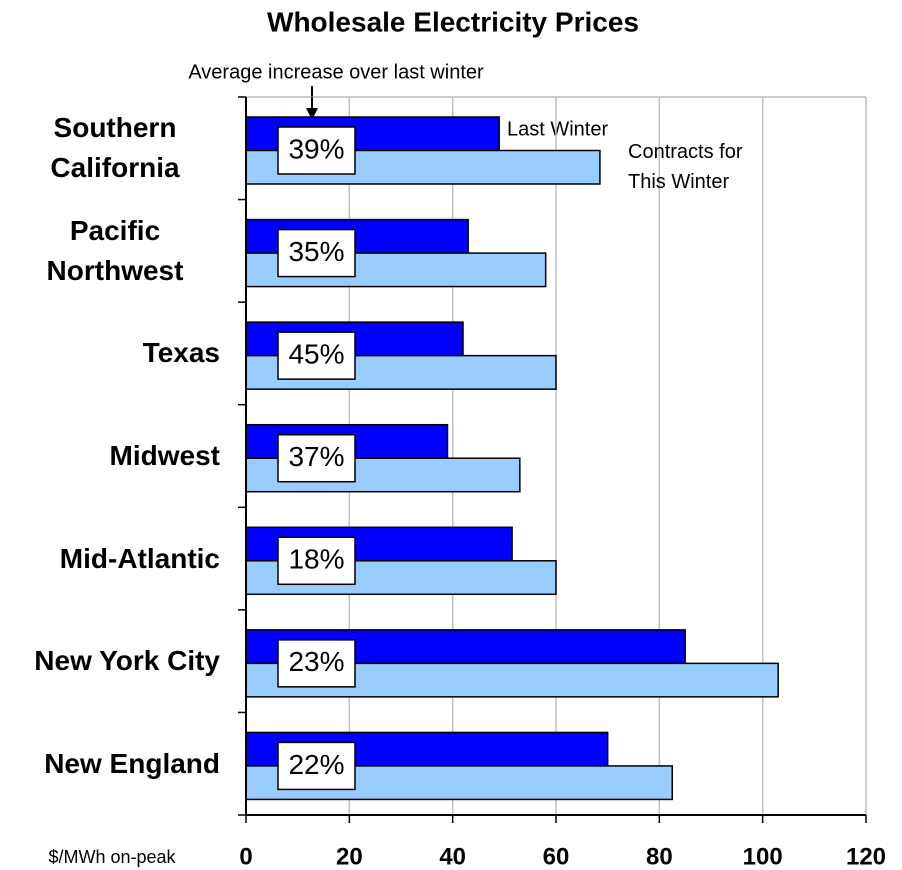  Describe the element at coordinates (164, 455) in the screenshot. I see `y-tick-label: Midwest` at that location.